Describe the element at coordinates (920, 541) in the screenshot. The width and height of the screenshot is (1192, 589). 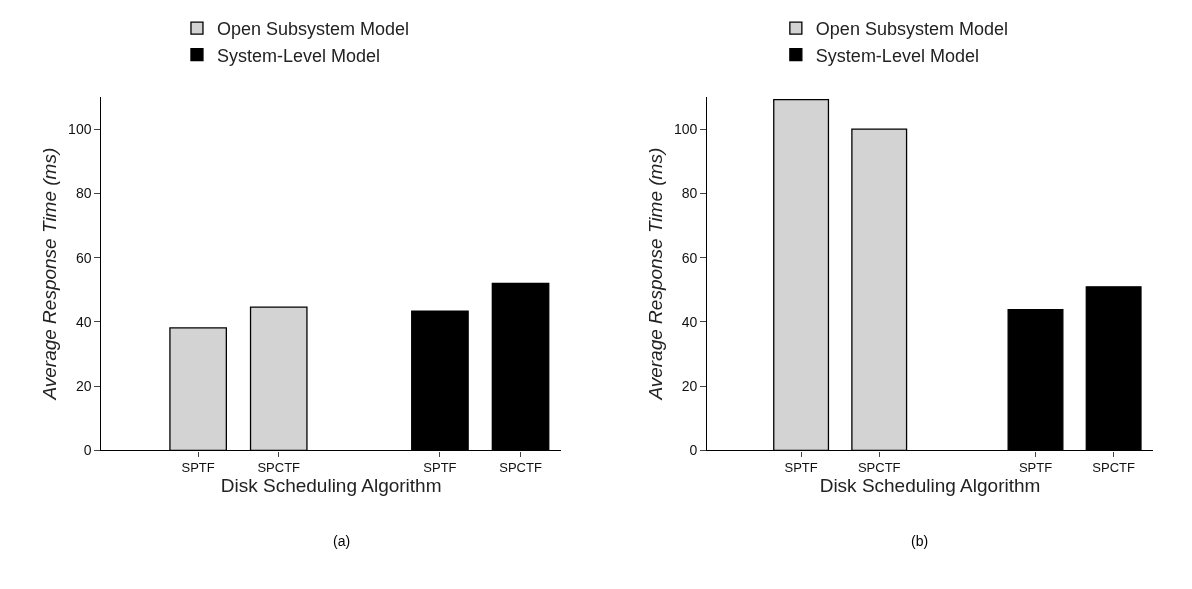
I see `text: (b)` at that location.